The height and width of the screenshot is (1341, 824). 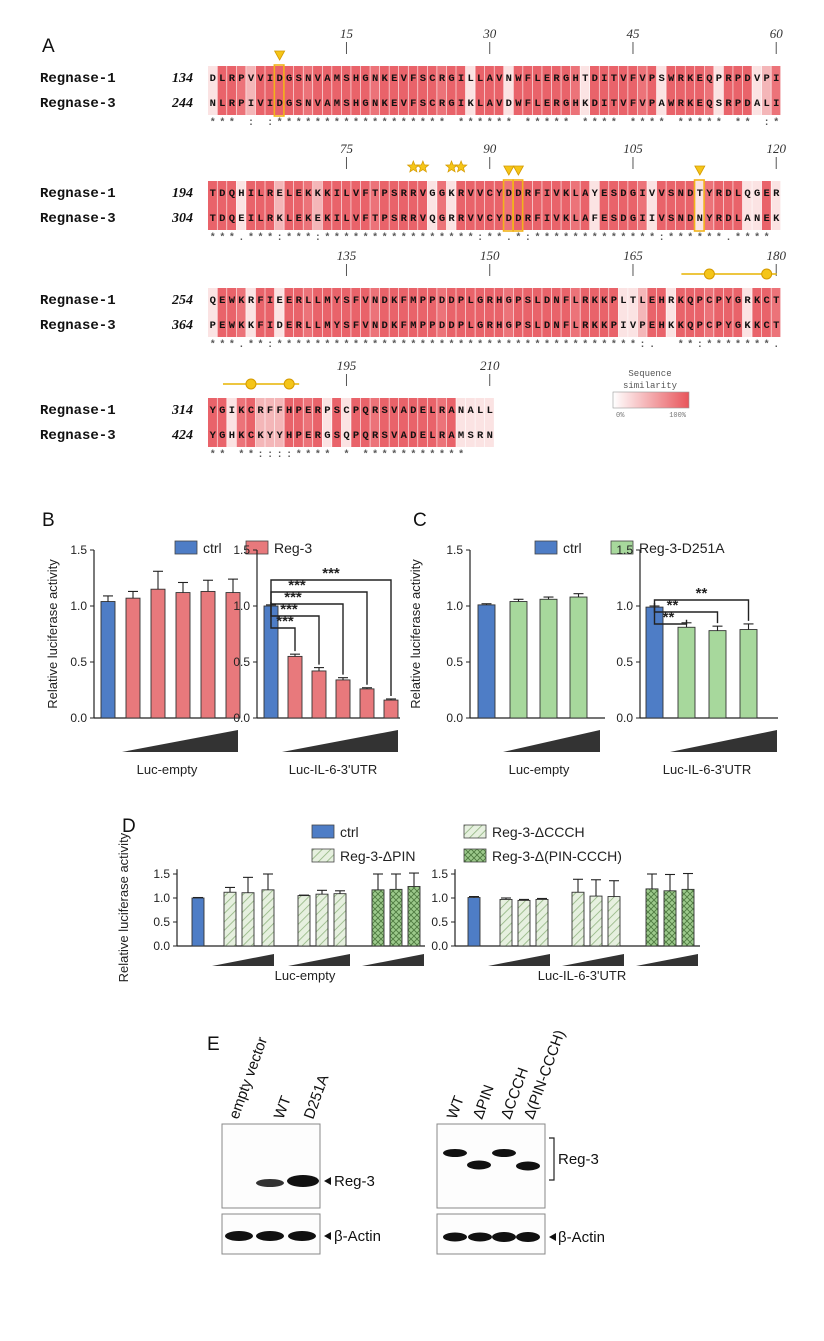 I want to click on ruler-label: 165, so click(x=633, y=255).